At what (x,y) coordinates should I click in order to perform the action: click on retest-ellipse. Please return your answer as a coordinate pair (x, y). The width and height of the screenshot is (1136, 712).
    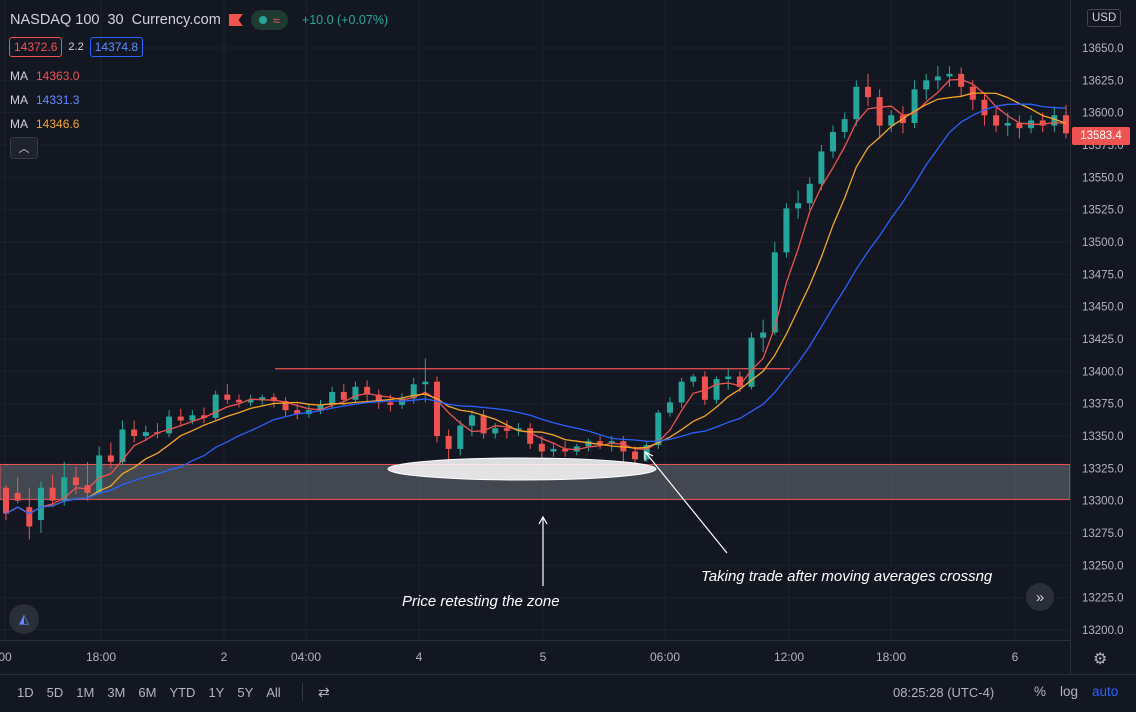
    Looking at the image, I should click on (522, 469).